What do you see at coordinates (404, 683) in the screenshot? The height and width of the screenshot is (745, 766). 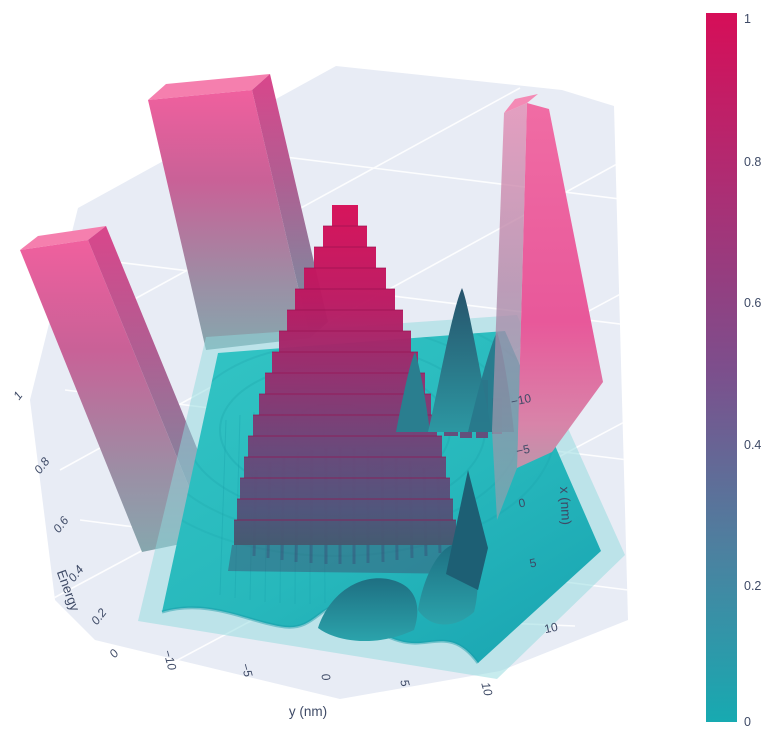 I see `y-tick: 5` at bounding box center [404, 683].